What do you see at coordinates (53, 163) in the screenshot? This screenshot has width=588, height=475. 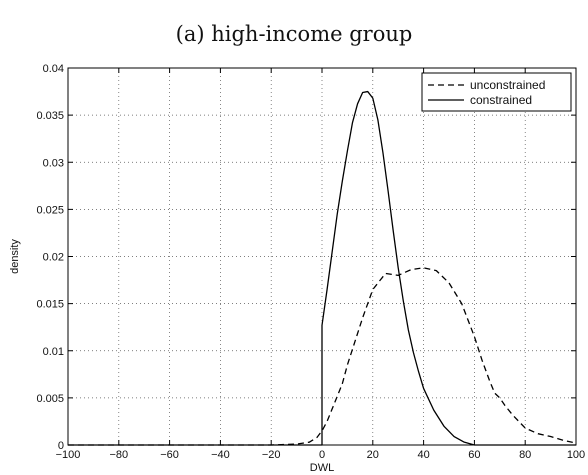 I see `y-tick-label: 0.03` at bounding box center [53, 163].